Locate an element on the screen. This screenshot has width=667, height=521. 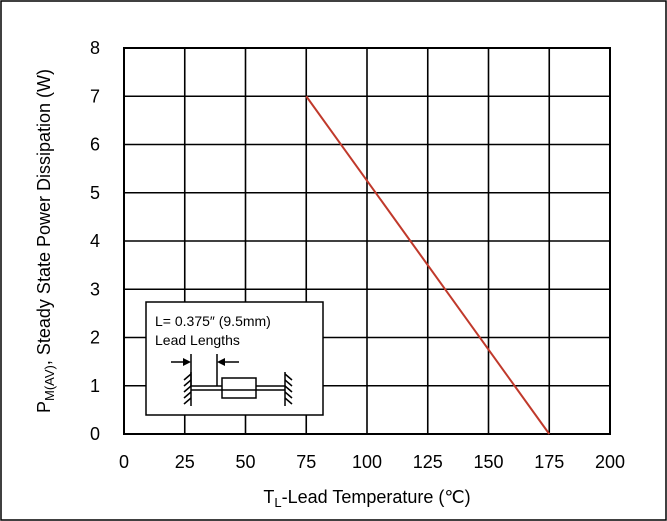
y-tick-label: 0 is located at coordinates (95, 434).